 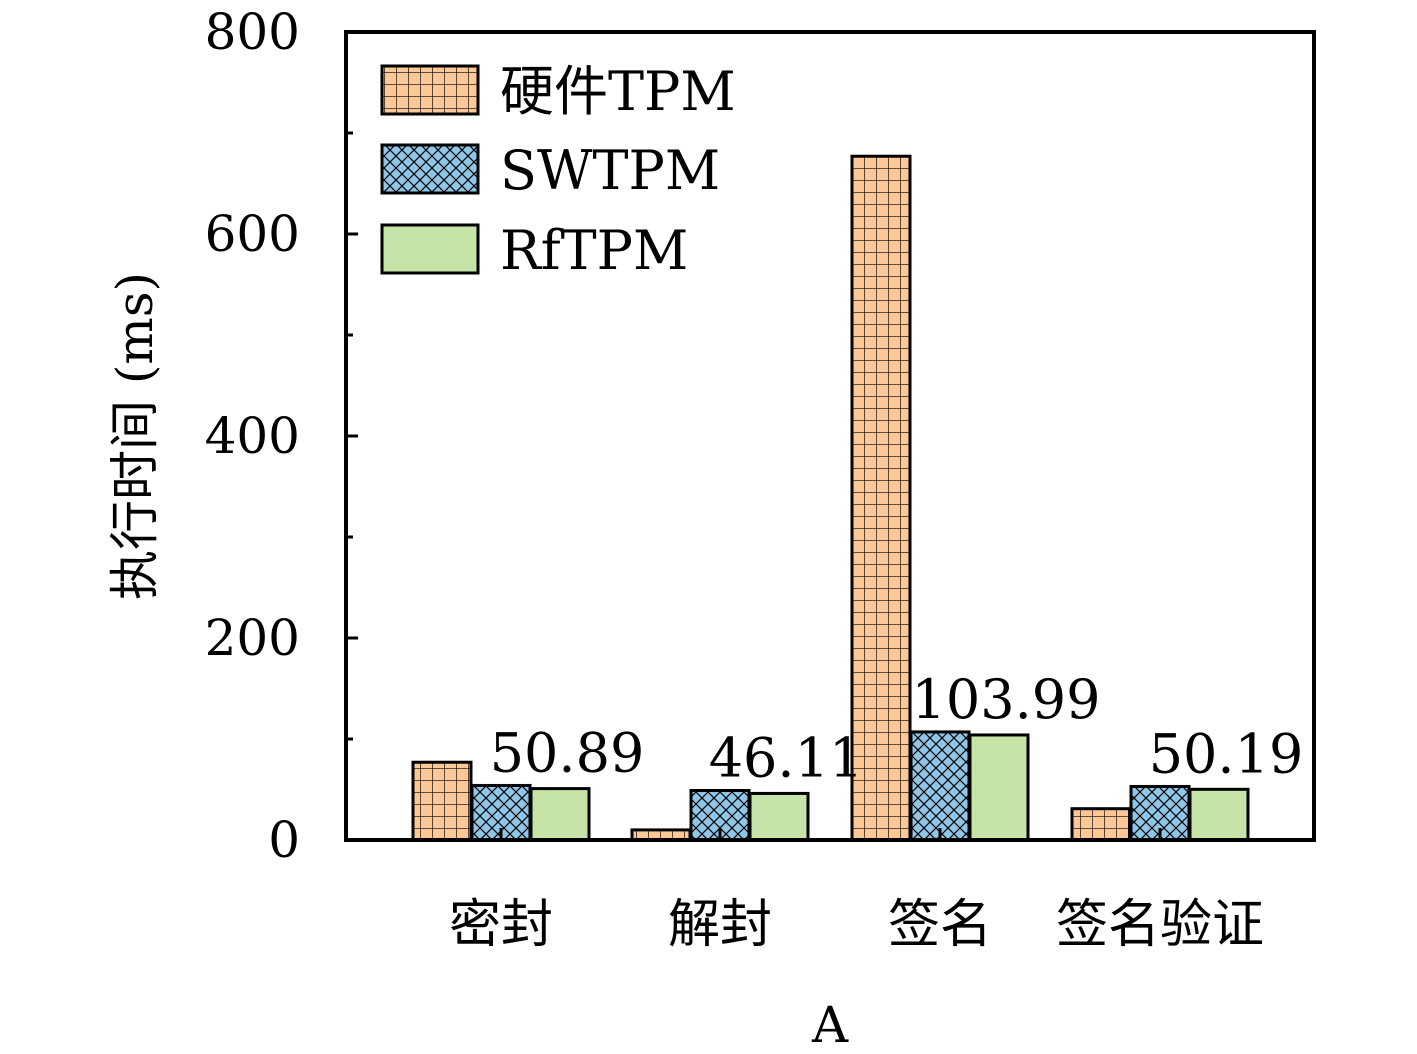 I want to click on x-tick-label-1: 解封, so click(x=720, y=925).